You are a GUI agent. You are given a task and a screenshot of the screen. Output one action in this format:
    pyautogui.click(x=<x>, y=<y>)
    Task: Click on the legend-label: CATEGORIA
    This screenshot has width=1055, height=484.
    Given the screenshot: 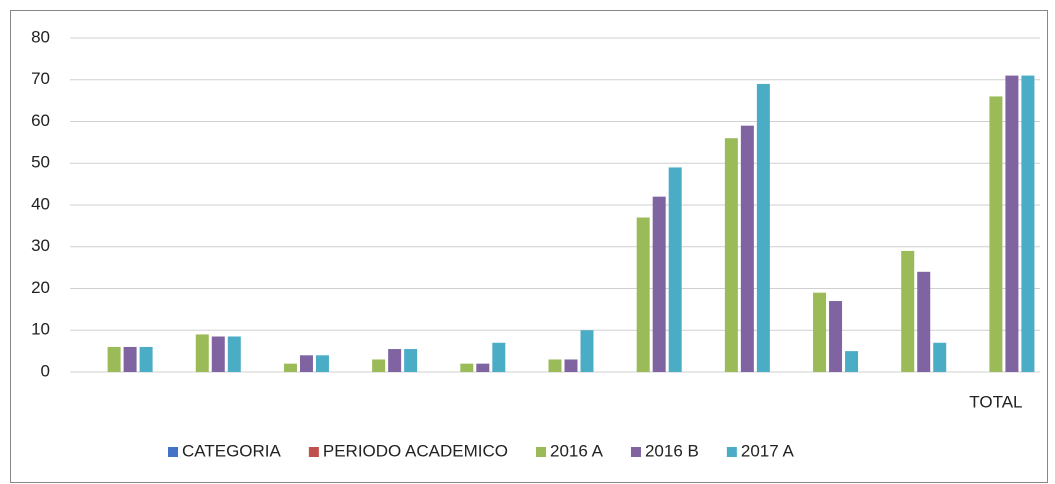 What is the action you would take?
    pyautogui.click(x=232, y=450)
    